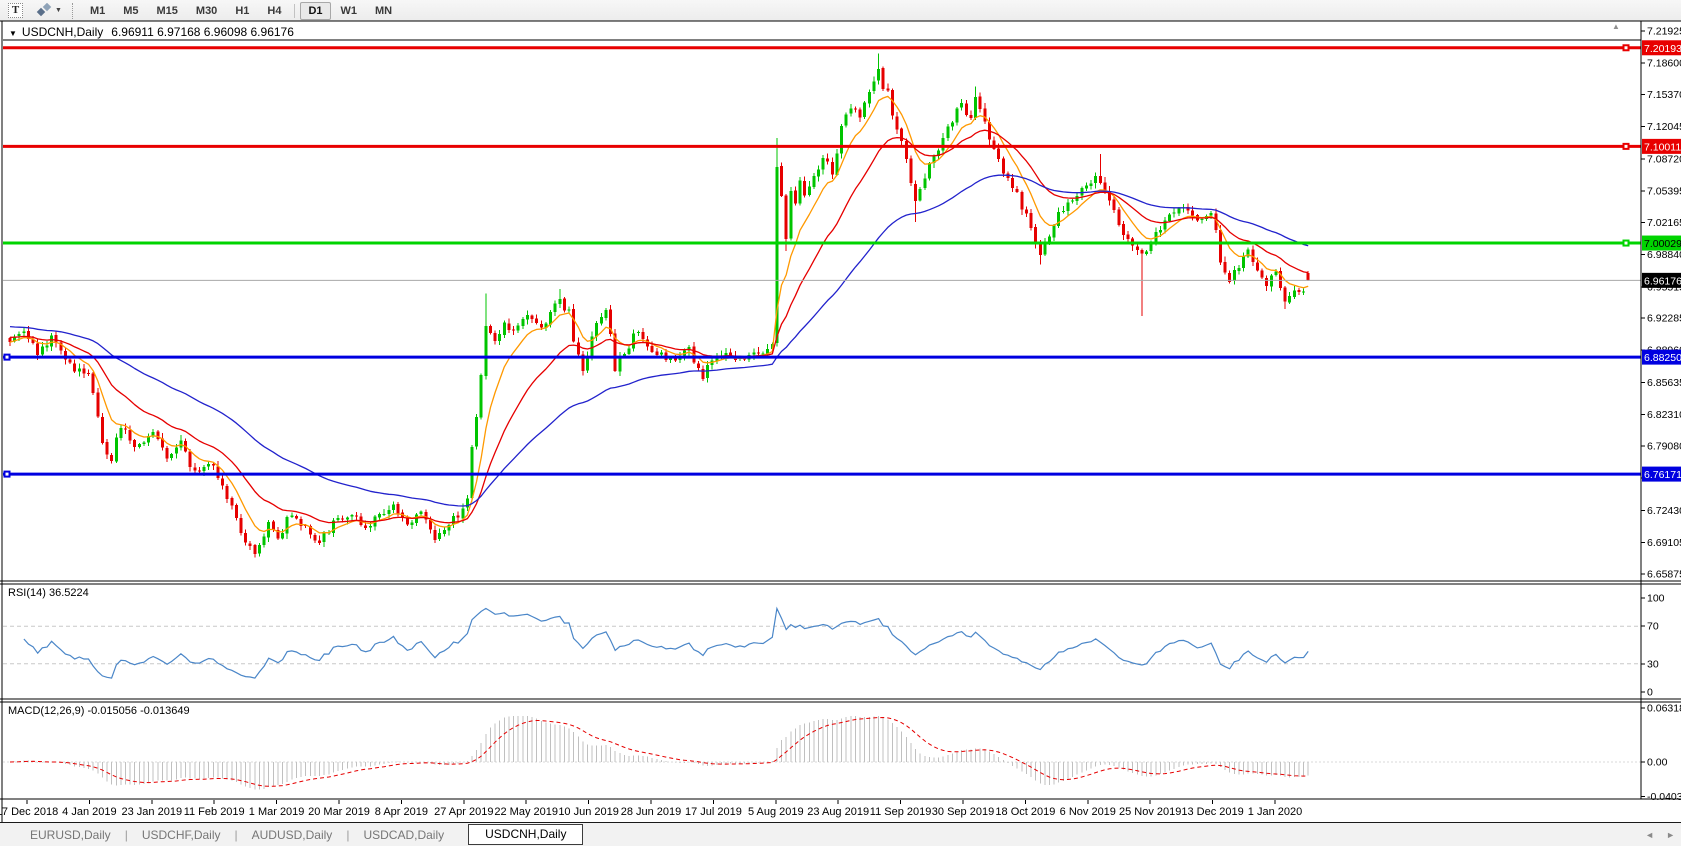  I want to click on text-tool-icon: T, so click(15, 10).